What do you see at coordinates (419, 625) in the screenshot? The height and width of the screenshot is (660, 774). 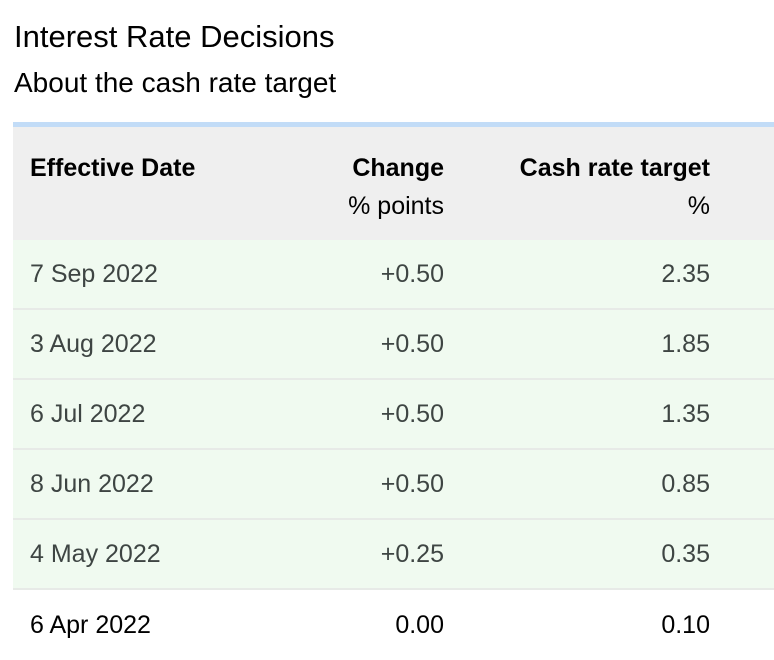 I see `cell-change: 0.00` at bounding box center [419, 625].